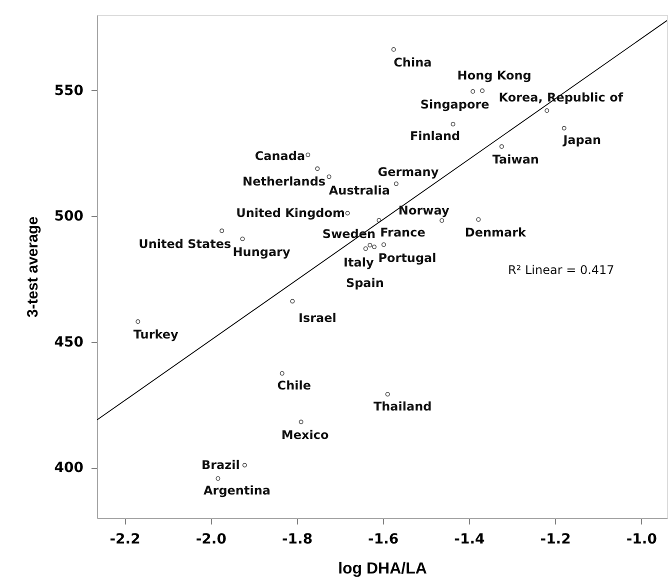 This screenshot has height=583, width=672. Describe the element at coordinates (383, 569) in the screenshot. I see `x-axis-title: log DHA/LA` at that location.